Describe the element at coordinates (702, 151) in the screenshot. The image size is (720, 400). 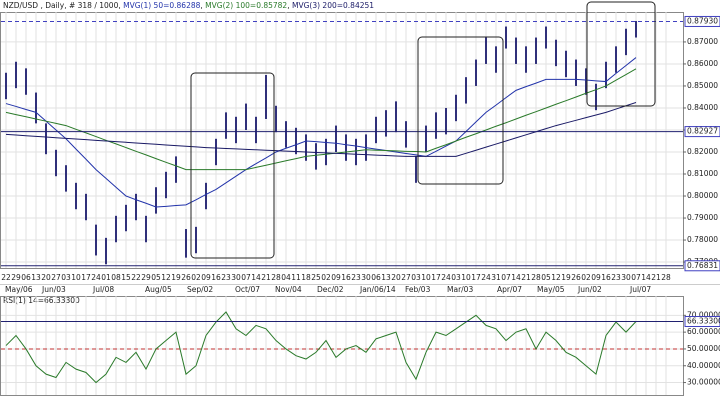
I see `y-tick-label: 0.82000` at that location.